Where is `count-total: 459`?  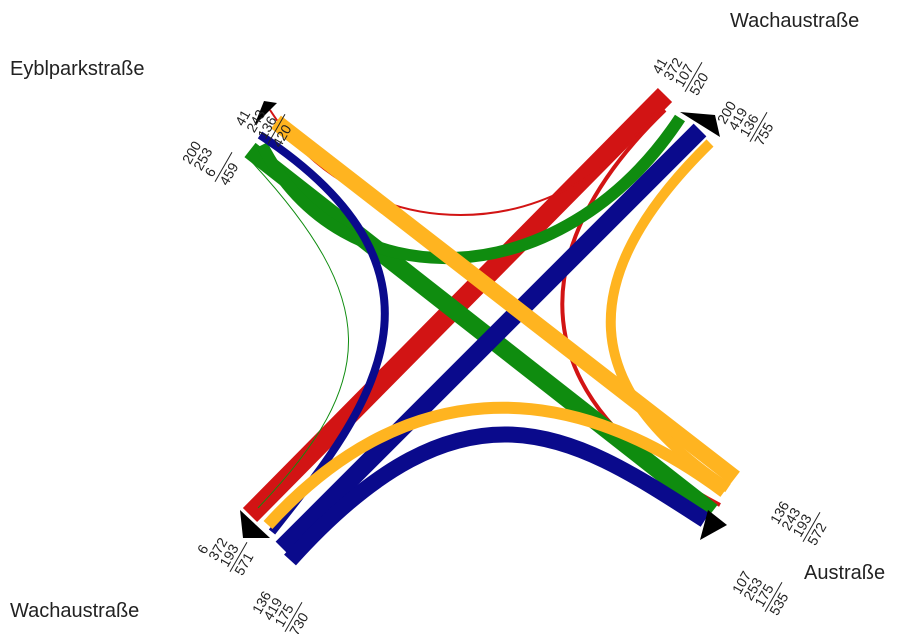 count-total: 459 is located at coordinates (229, 174).